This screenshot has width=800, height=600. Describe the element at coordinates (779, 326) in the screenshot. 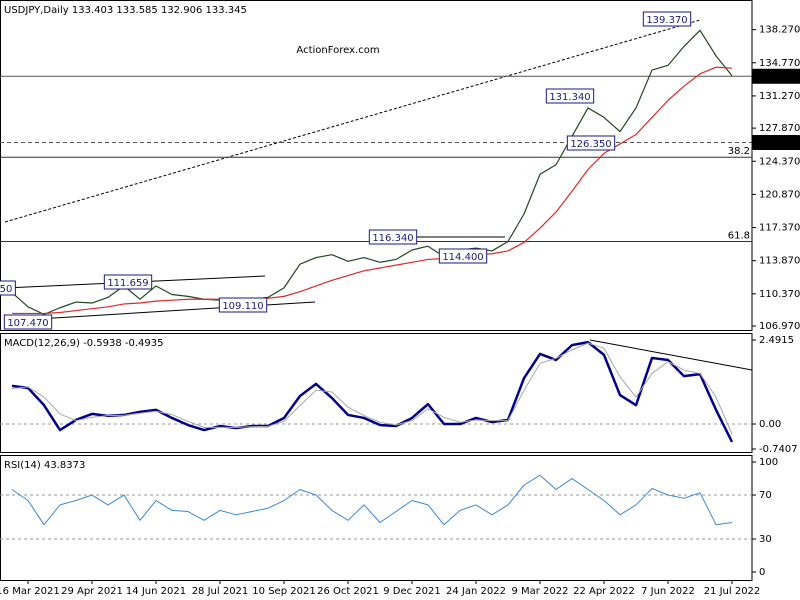

I see `y-tick-label: 106.970` at that location.